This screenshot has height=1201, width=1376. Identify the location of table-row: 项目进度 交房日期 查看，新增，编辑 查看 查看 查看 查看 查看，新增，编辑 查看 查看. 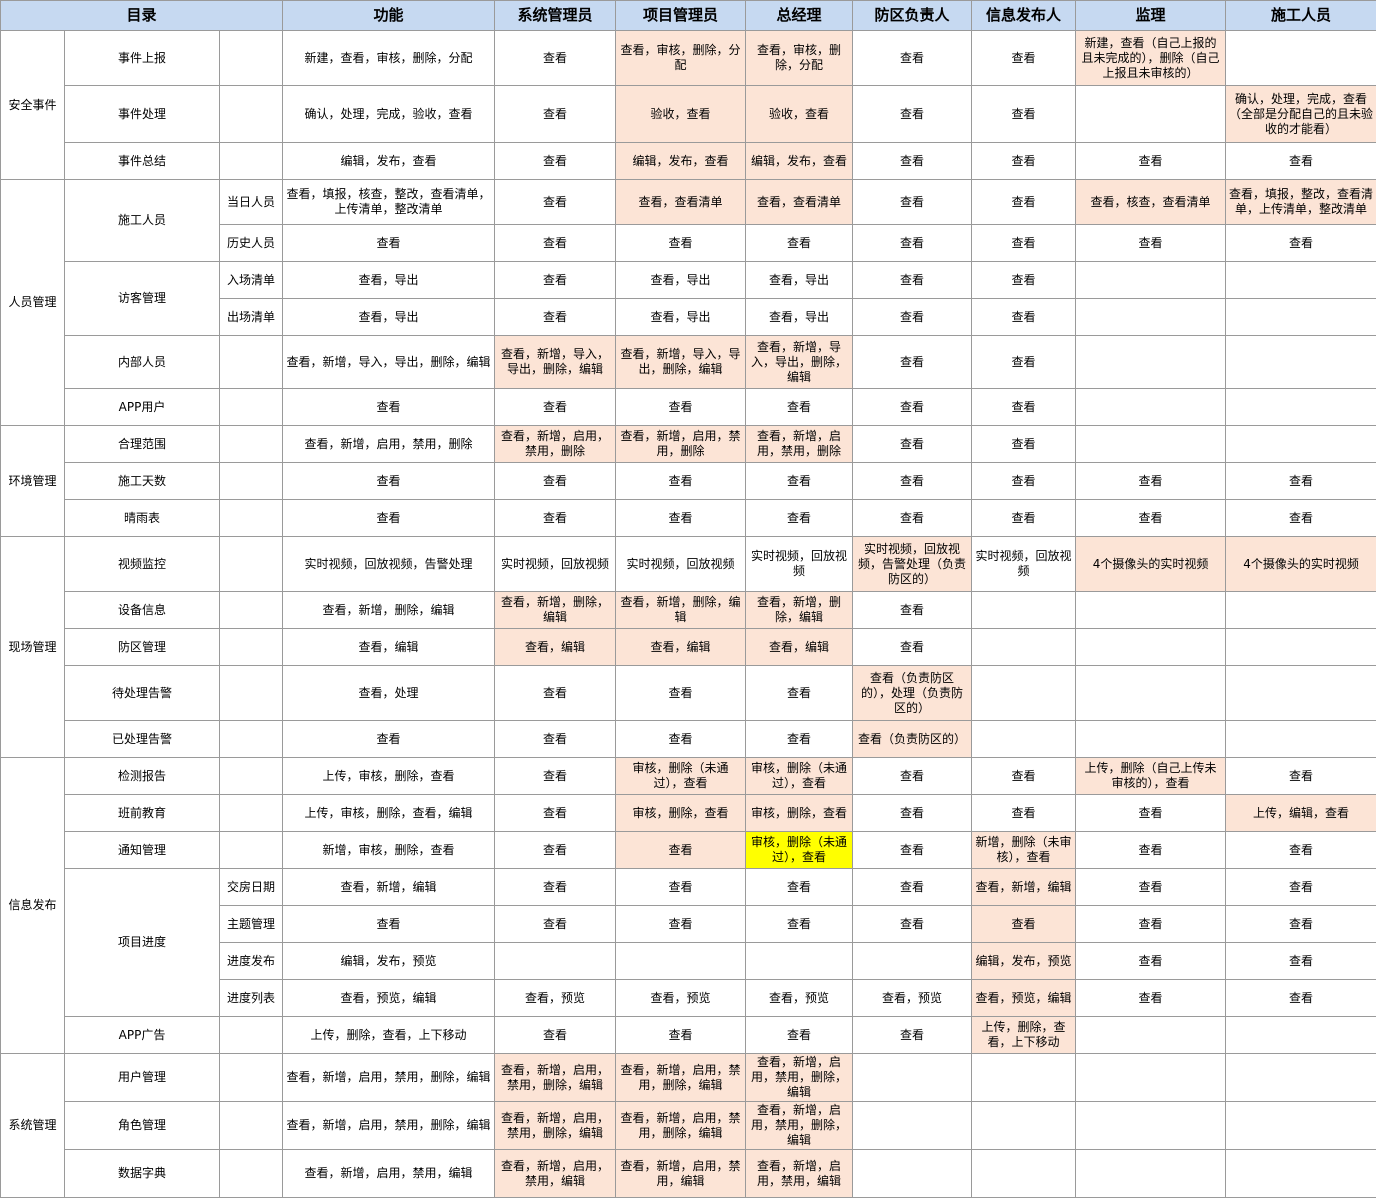
(688, 942).